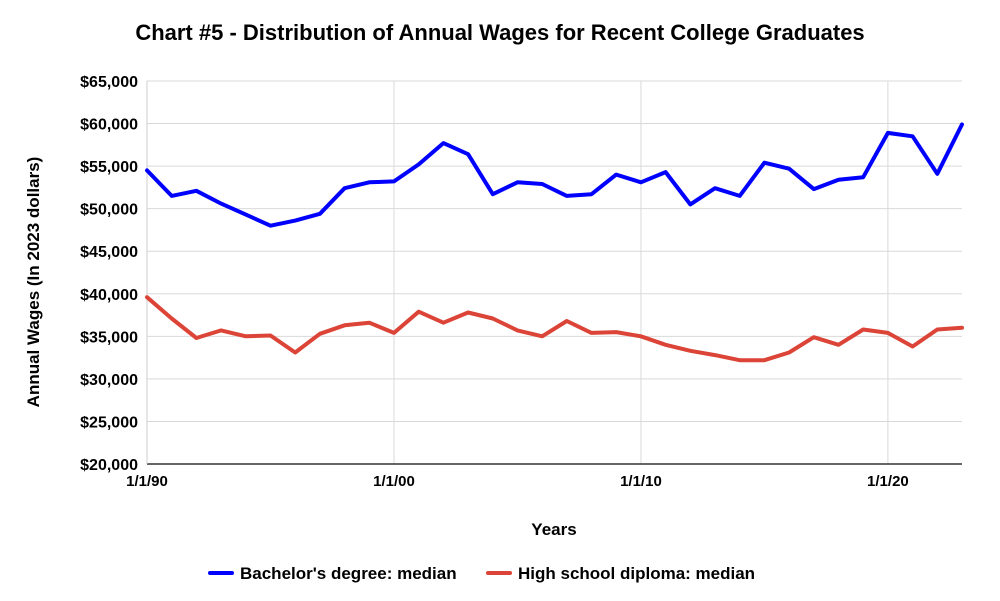  Describe the element at coordinates (109, 125) in the screenshot. I see `y-tick-label: $60,000` at that location.